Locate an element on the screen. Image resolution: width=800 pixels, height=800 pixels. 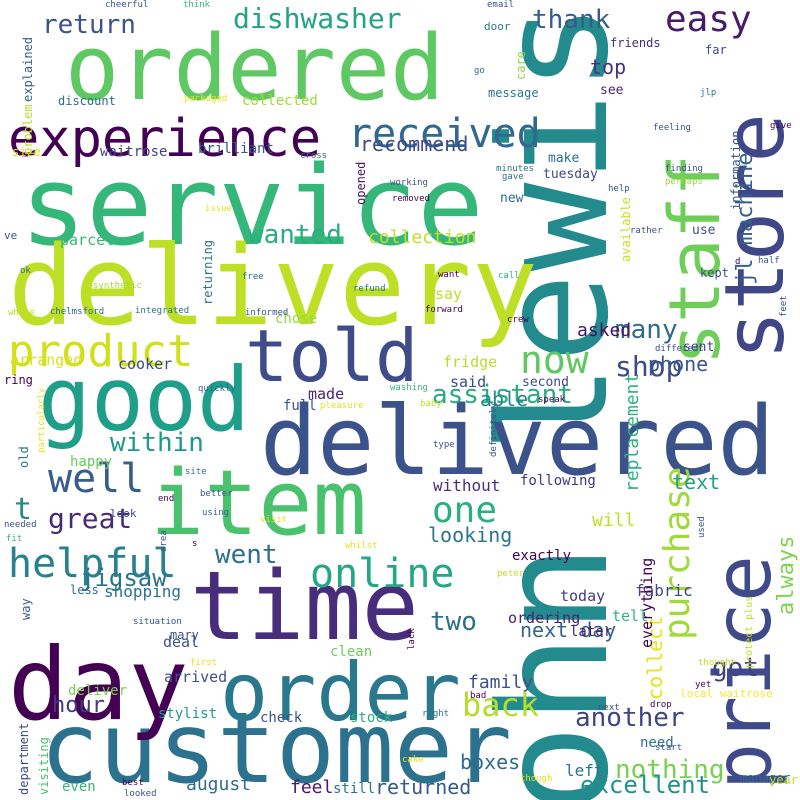
word-situation: situation is located at coordinates (157, 621).